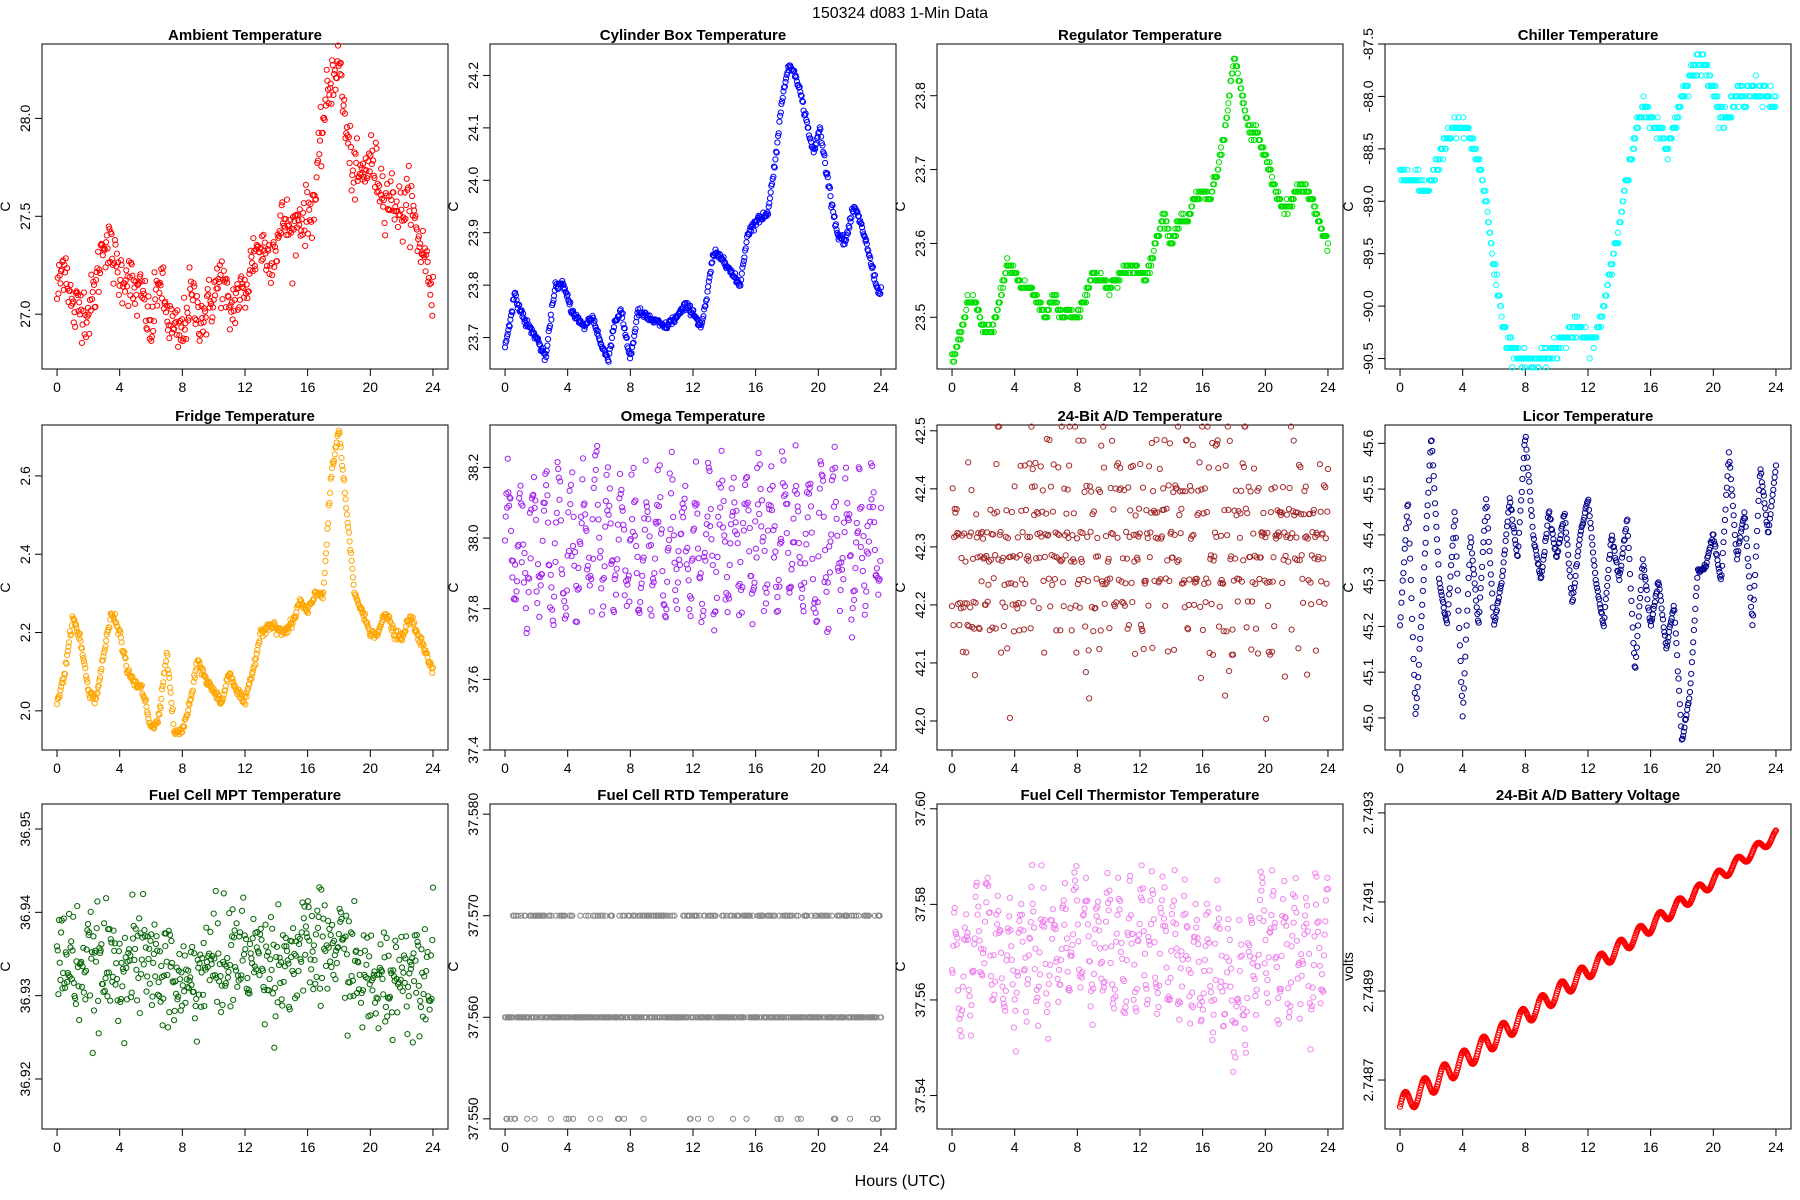 The height and width of the screenshot is (1200, 1800). I want to click on y-axis-label: C, so click(6, 587).